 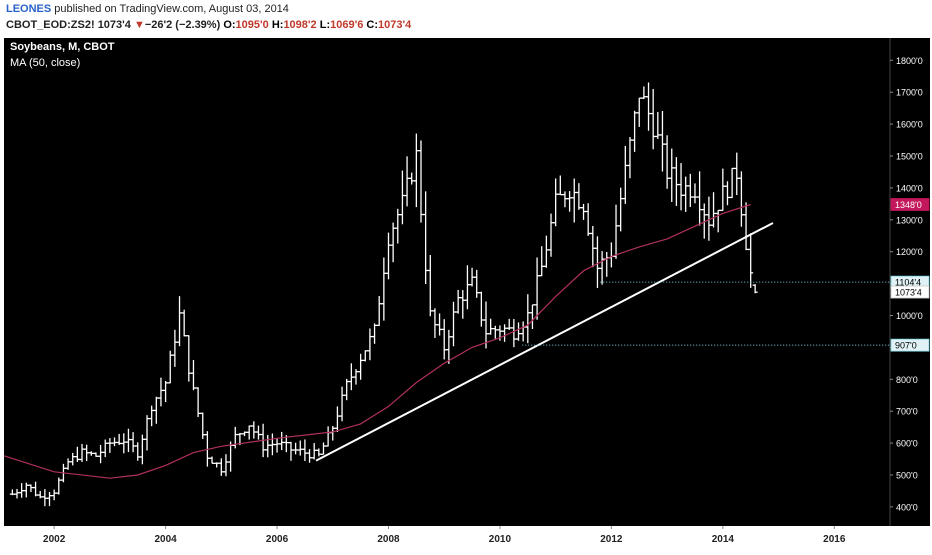 I want to click on close-label: C:, so click(x=372, y=25).